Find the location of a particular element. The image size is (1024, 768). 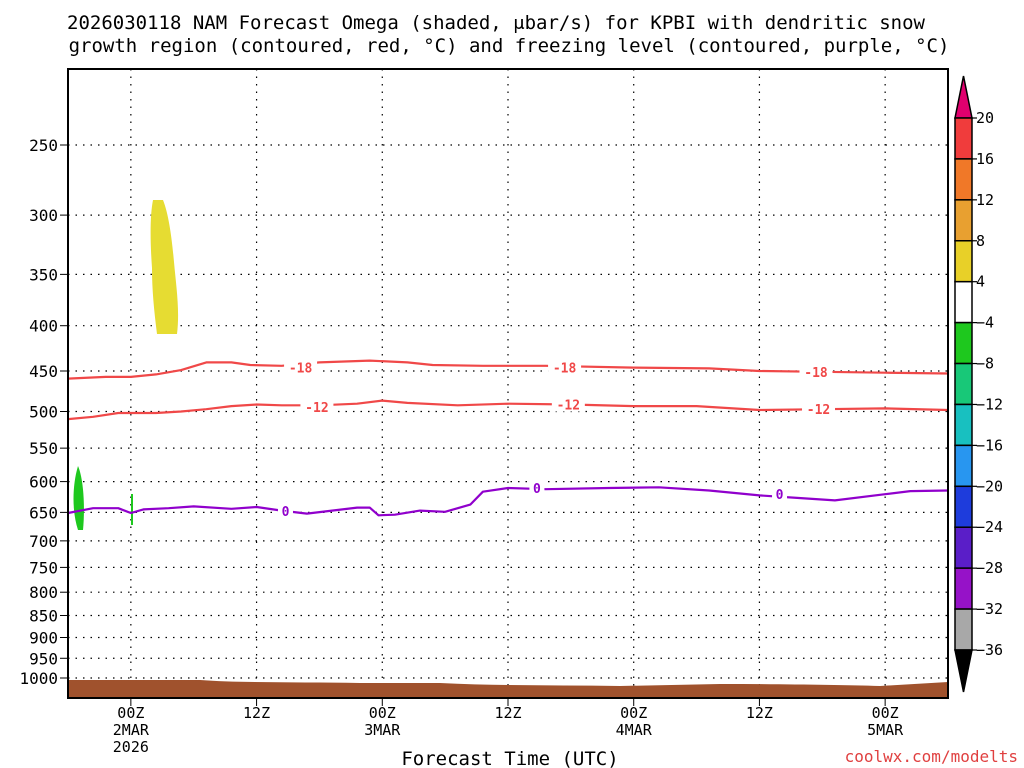

x-tick-label-0: 00Z is located at coordinates (130, 713).